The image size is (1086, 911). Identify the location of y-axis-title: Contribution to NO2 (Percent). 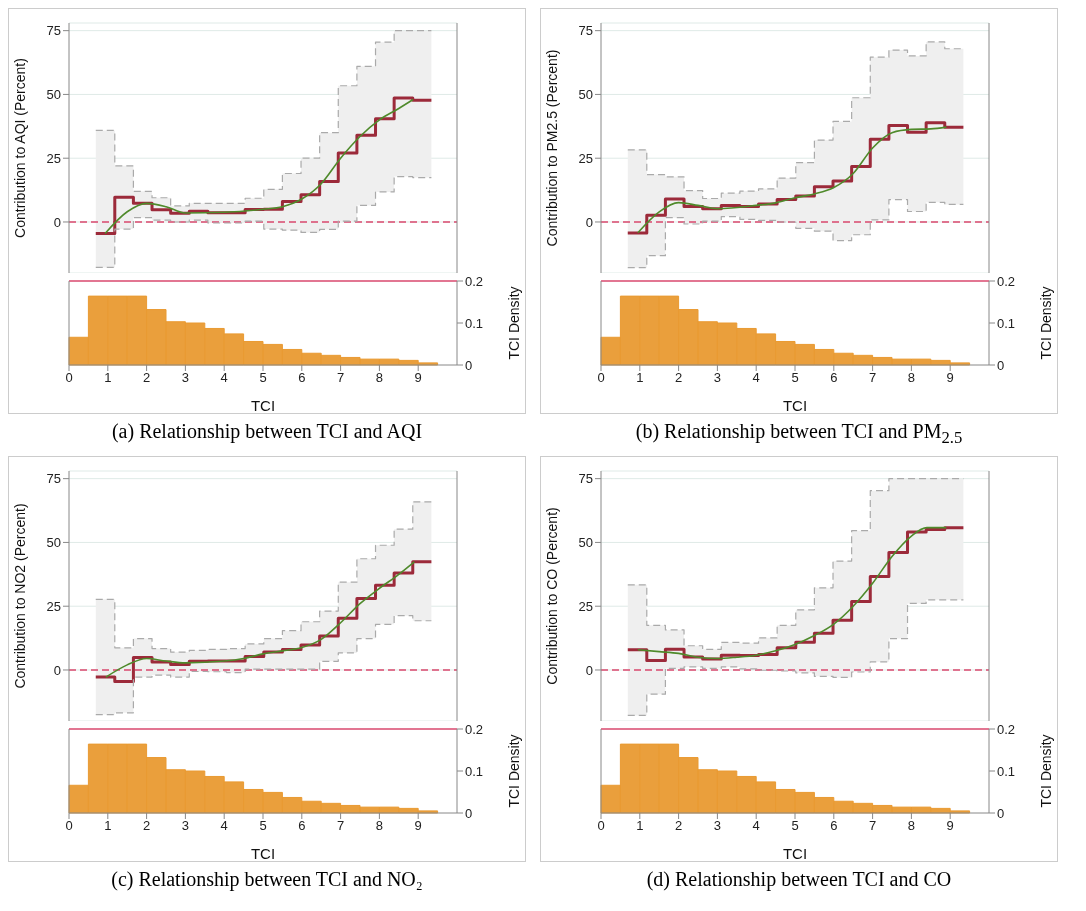
(20, 596).